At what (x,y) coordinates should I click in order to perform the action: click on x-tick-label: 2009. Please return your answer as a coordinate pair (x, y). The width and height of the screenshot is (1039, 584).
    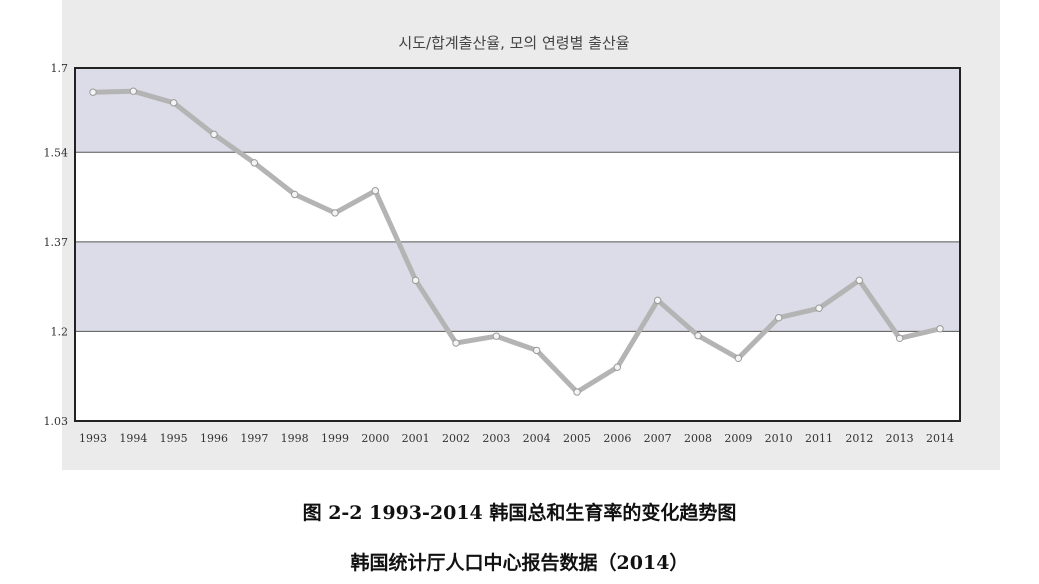
    Looking at the image, I should click on (738, 438).